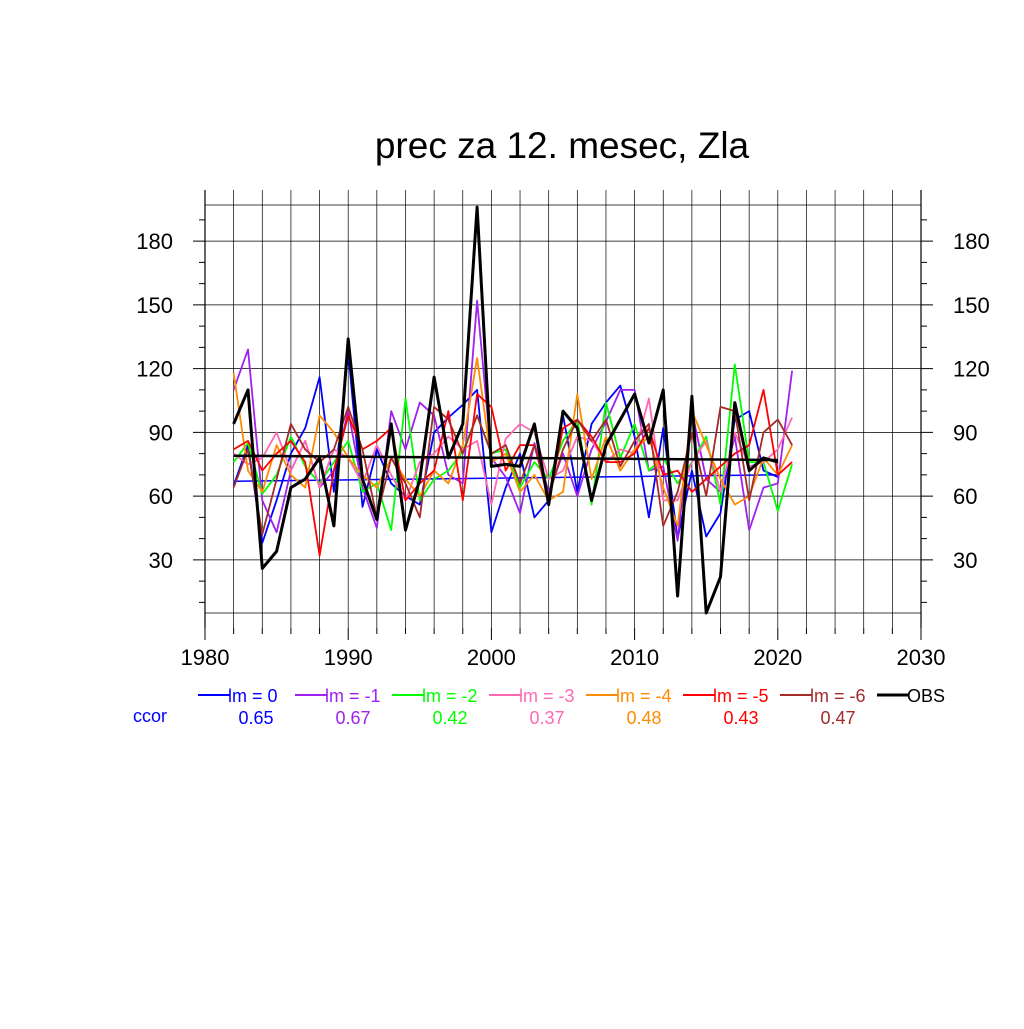 This screenshot has height=1029, width=1024. What do you see at coordinates (505, 458) in the screenshot?
I see `trend-line` at bounding box center [505, 458].